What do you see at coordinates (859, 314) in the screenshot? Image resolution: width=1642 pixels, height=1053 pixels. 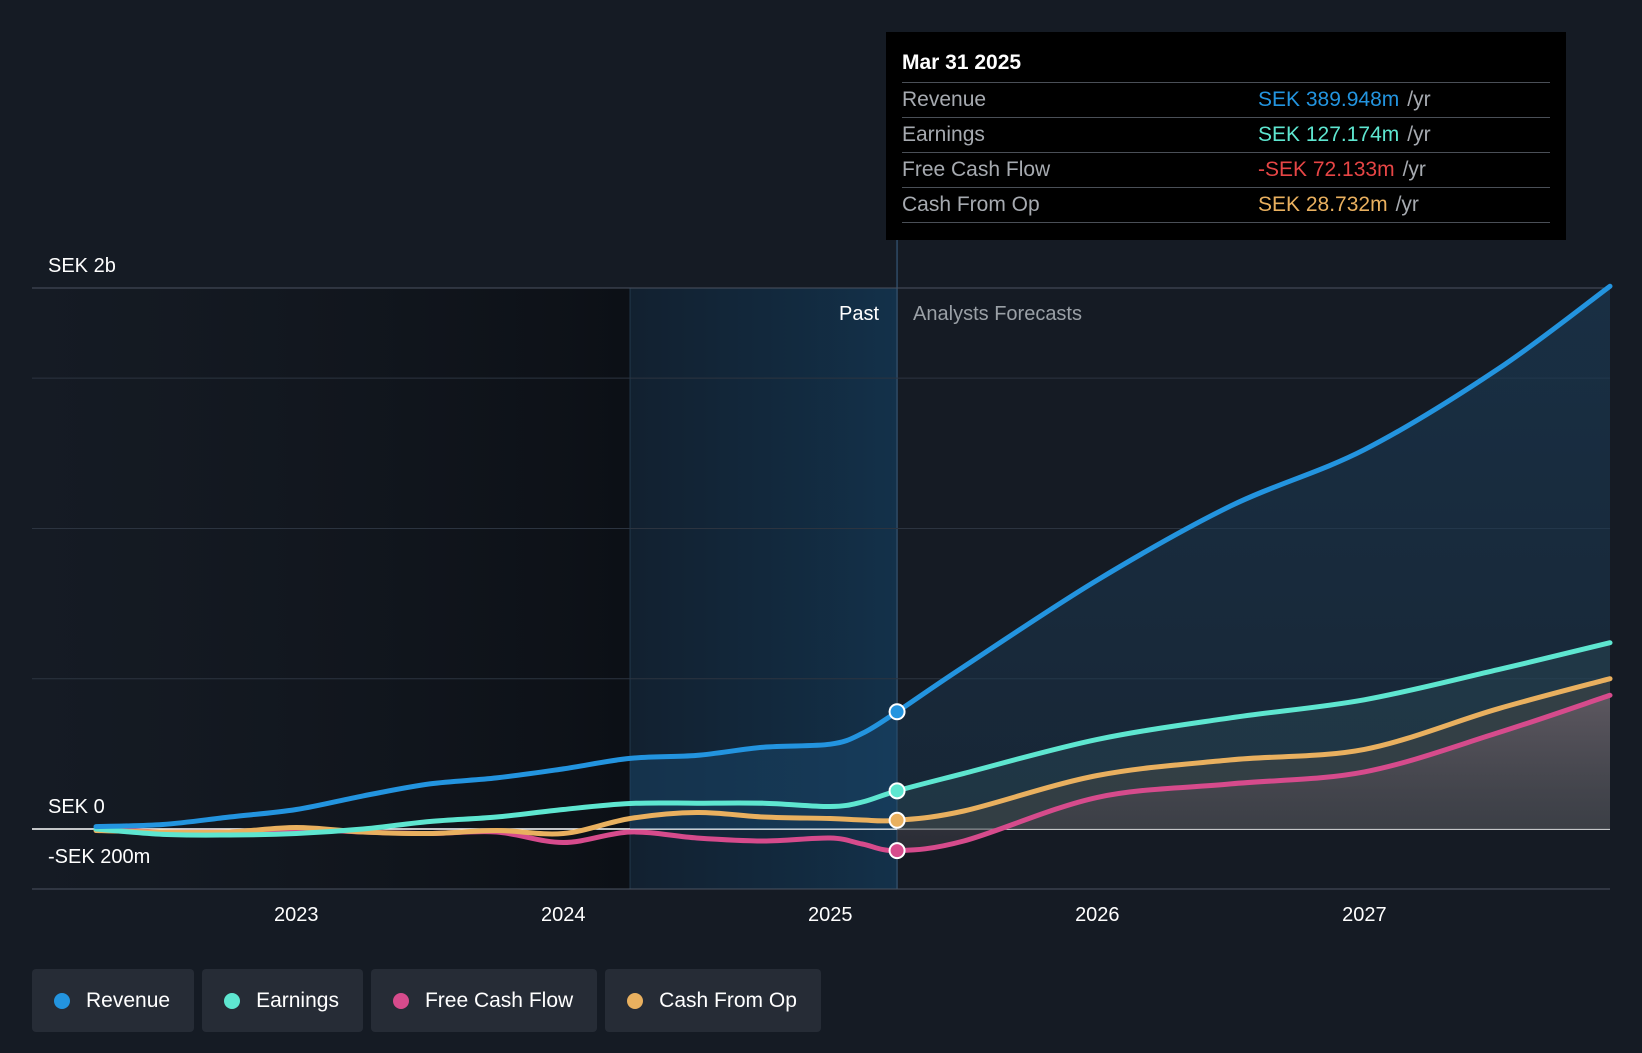 I see `past-label: Past` at bounding box center [859, 314].